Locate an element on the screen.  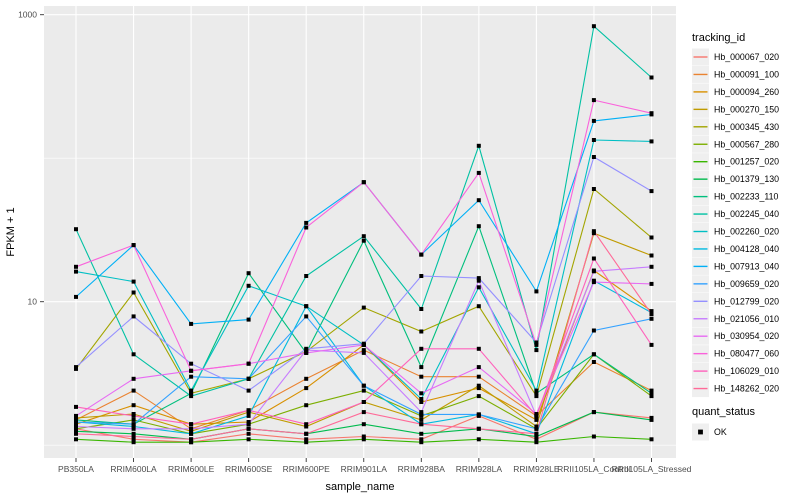
y-tick-label: 1000 is located at coordinates (27, 15).